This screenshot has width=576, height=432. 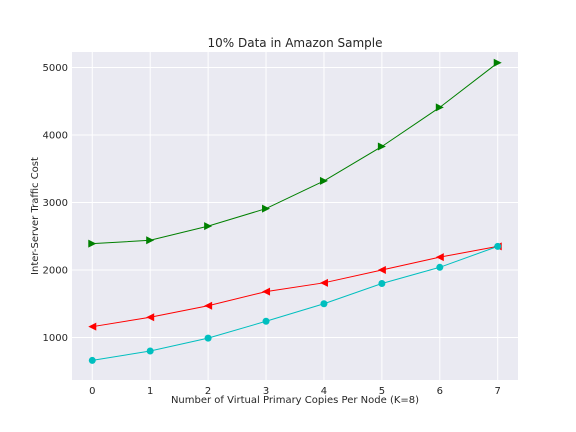 I want to click on y-tick-label: 5000, so click(x=55, y=68).